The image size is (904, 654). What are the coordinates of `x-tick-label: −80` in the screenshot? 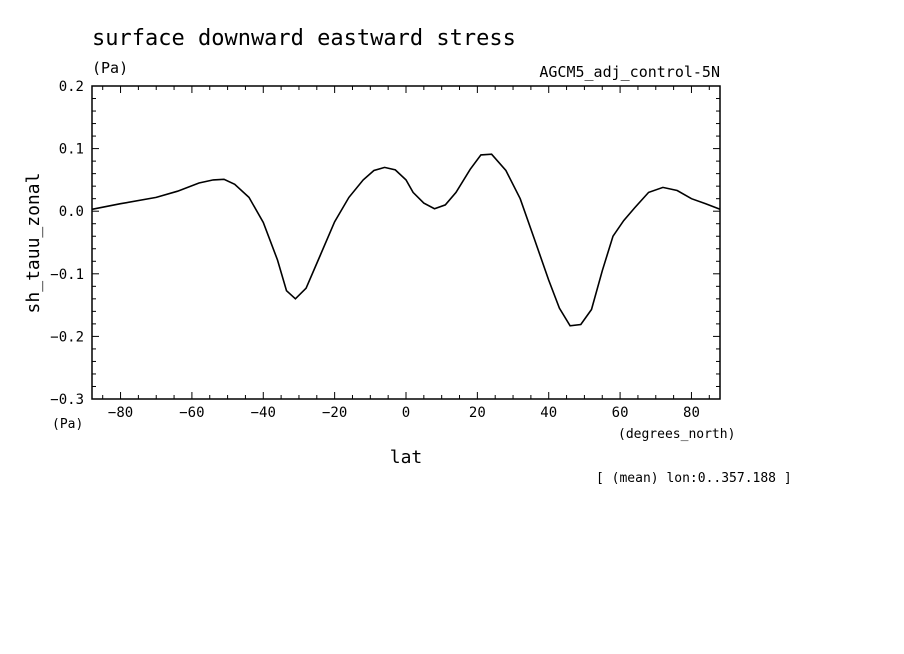 It's located at (120, 413).